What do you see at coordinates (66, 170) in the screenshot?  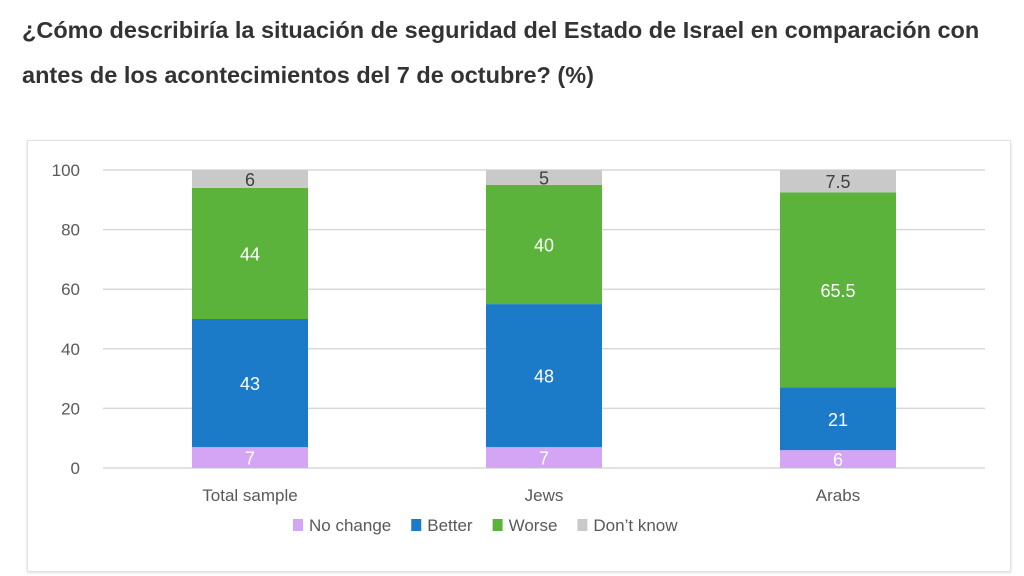 I see `y-tick-label: 100` at bounding box center [66, 170].